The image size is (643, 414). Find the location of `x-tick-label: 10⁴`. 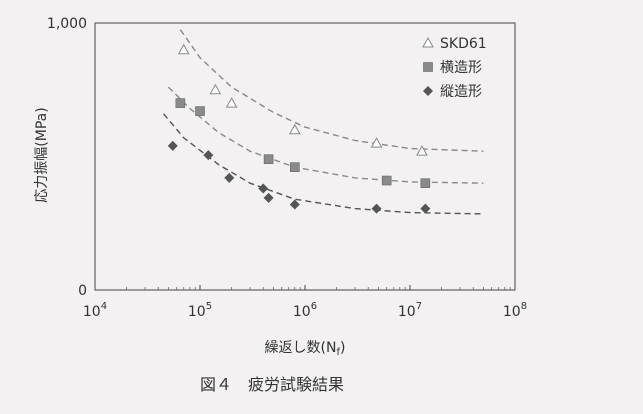

x-tick-label: 10⁴ is located at coordinates (95, 310).